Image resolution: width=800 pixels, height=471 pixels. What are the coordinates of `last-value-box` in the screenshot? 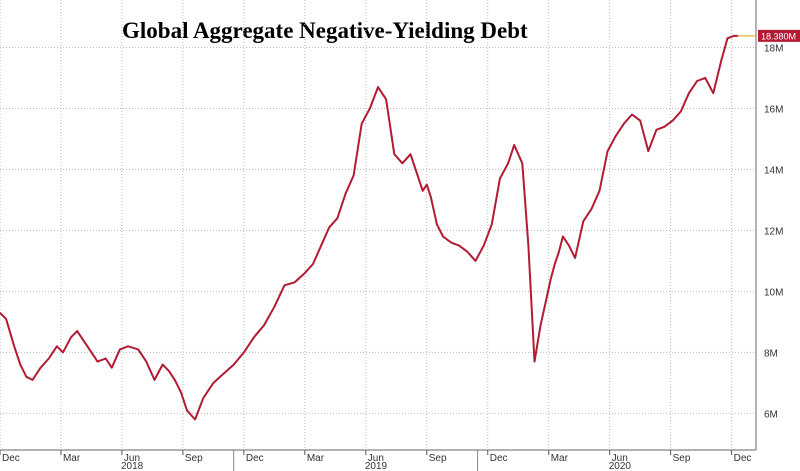 It's located at (779, 35).